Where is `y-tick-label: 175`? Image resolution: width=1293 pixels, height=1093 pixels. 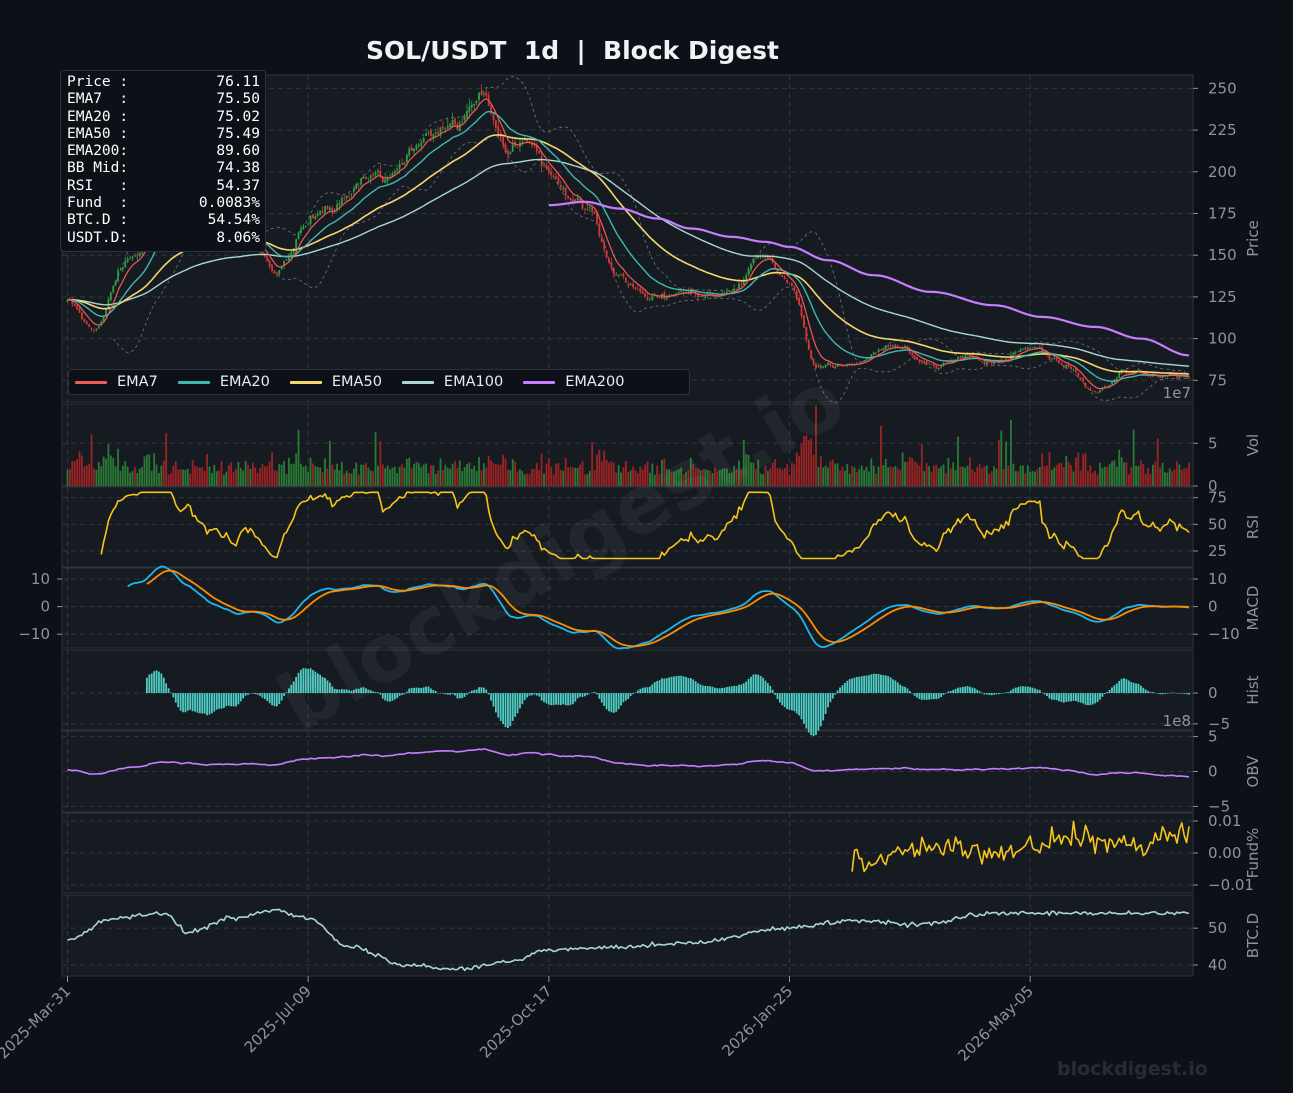
y-tick-label: 175 is located at coordinates (1222, 213).